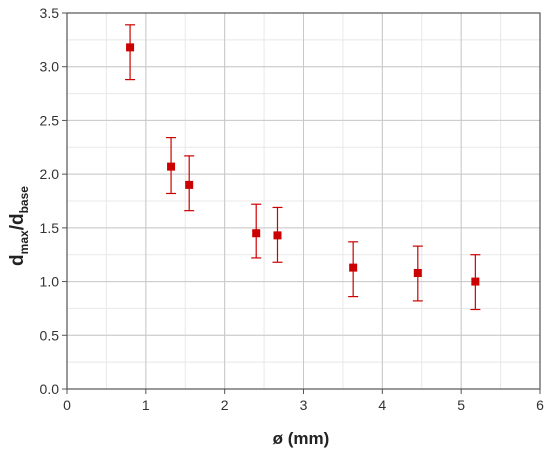 The width and height of the screenshot is (550, 453). What do you see at coordinates (50, 120) in the screenshot?
I see `y-tick-label: 2.5` at bounding box center [50, 120].